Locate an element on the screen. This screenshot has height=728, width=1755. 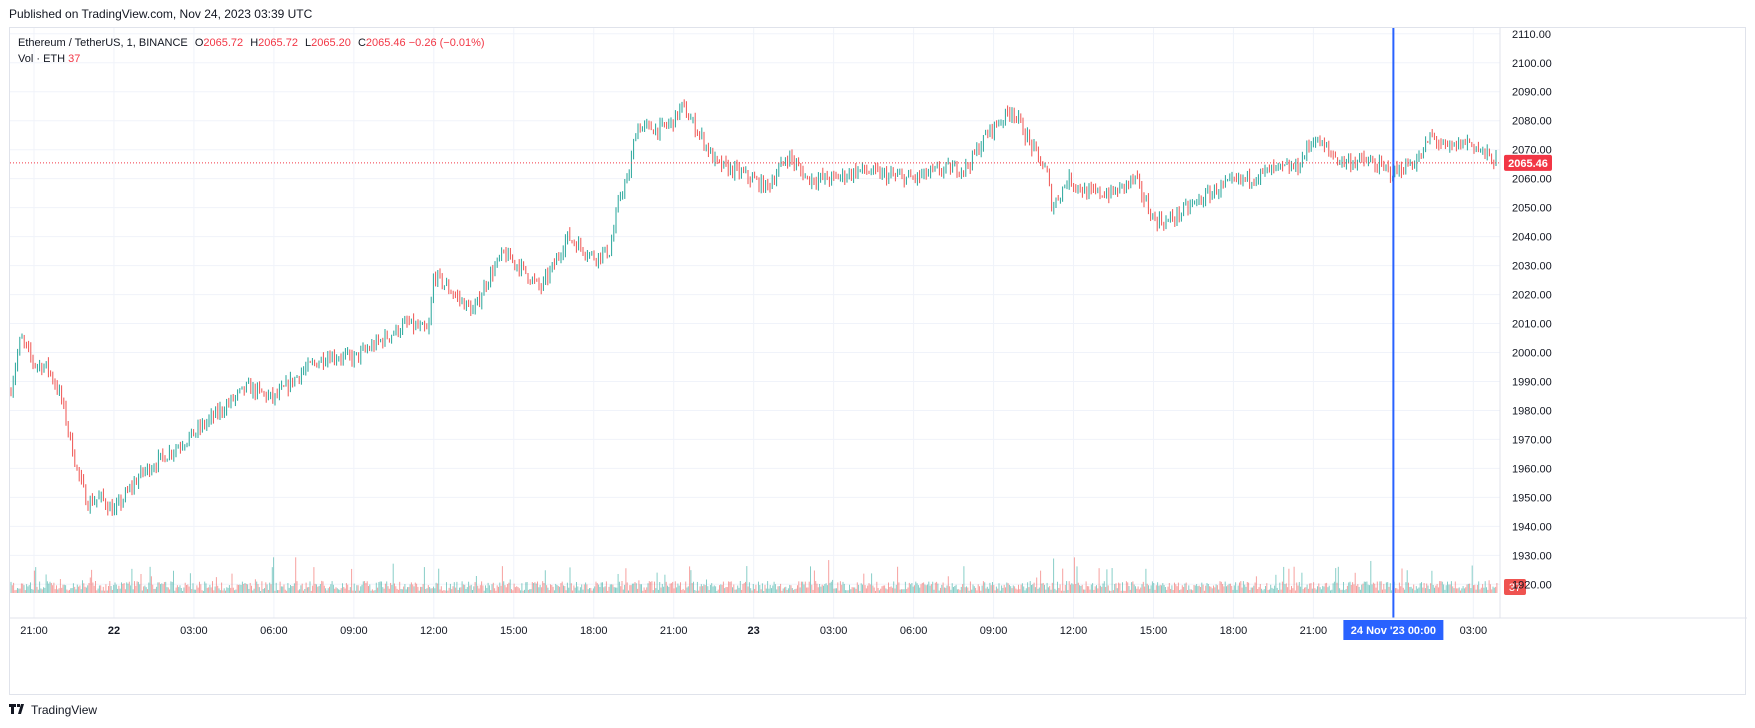
y-tick-label: 2040.00 is located at coordinates (1532, 238).